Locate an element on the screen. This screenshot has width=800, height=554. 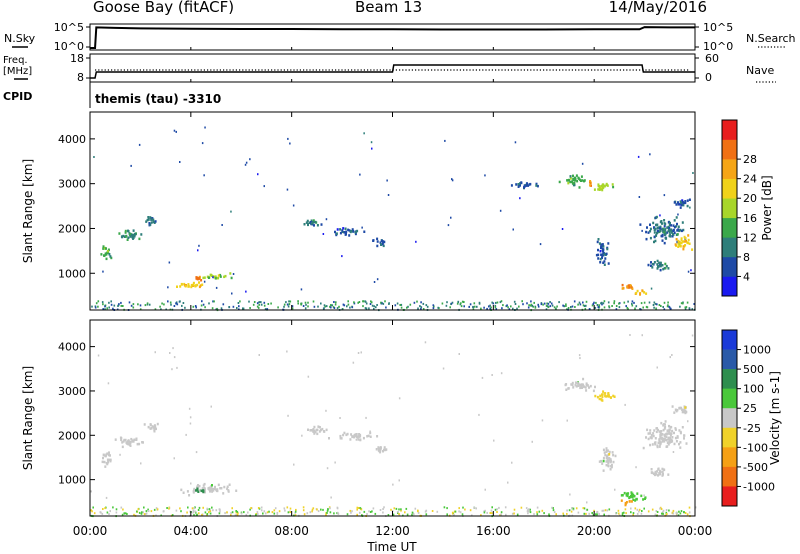
date-title: 14/May/2016 is located at coordinates (658, 8).